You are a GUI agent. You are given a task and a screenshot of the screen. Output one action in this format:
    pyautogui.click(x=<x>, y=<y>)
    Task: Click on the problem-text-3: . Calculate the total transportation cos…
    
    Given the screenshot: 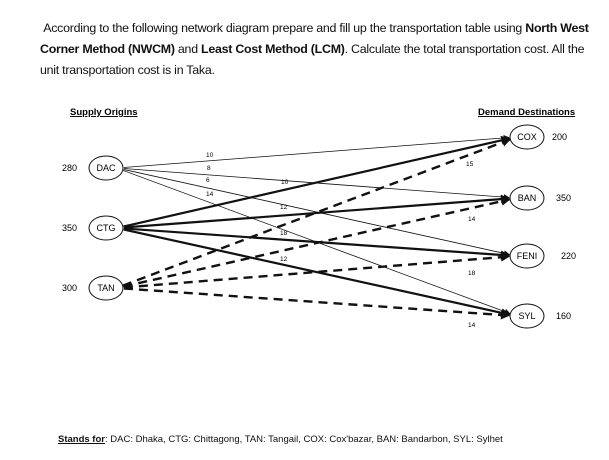 What is the action you would take?
    pyautogui.click(x=312, y=59)
    